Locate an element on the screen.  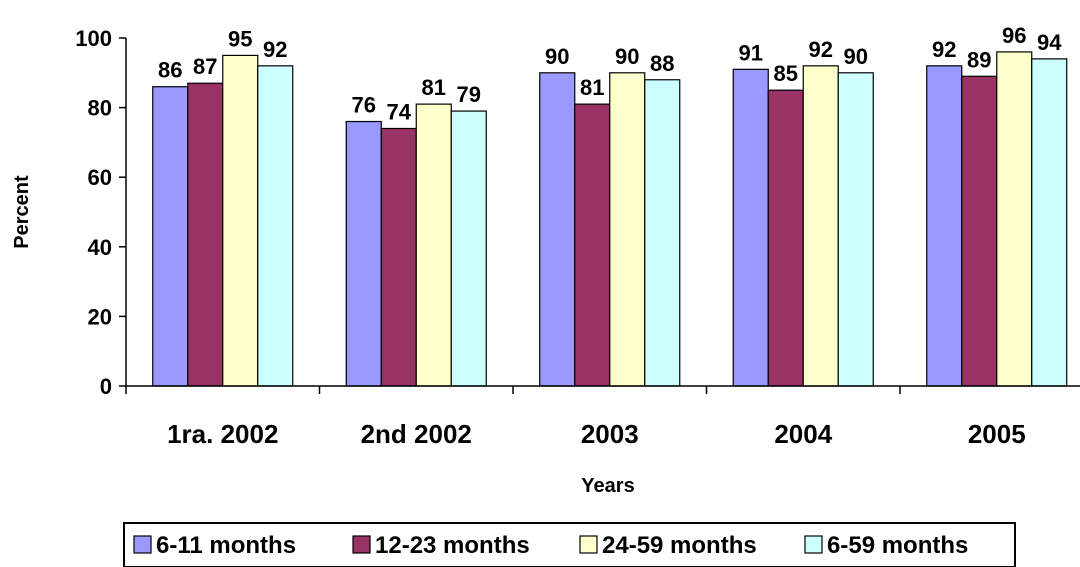
y-axis-title: Percent is located at coordinates (22, 212).